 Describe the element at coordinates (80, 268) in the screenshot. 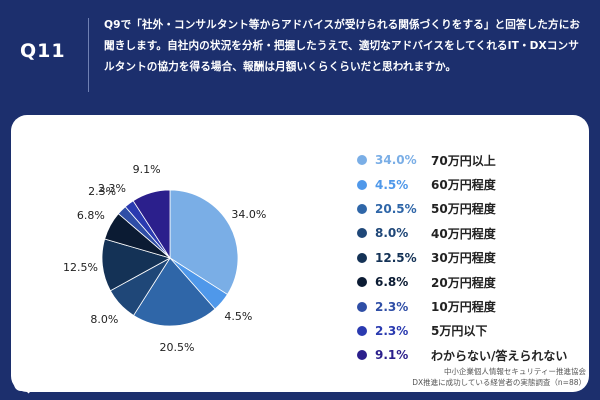

I see `pie-value-label: 12.5%` at that location.